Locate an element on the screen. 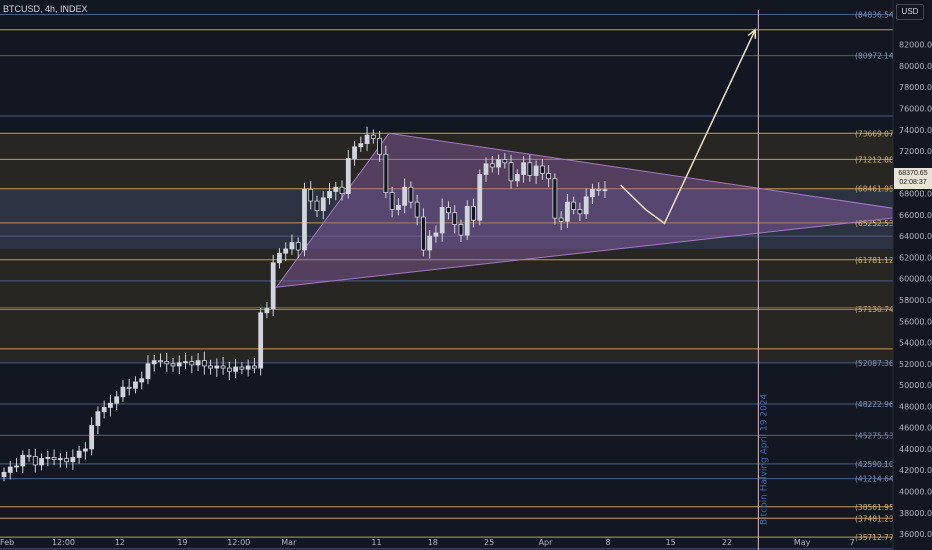  price-tick-label: 82000.00 is located at coordinates (915, 45).